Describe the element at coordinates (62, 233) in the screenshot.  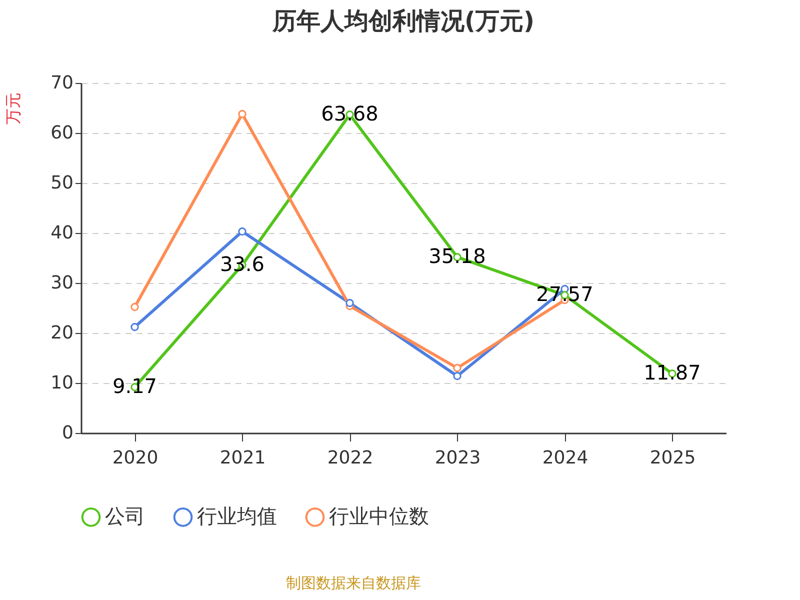
I see `y-tick-label: 40` at that location.